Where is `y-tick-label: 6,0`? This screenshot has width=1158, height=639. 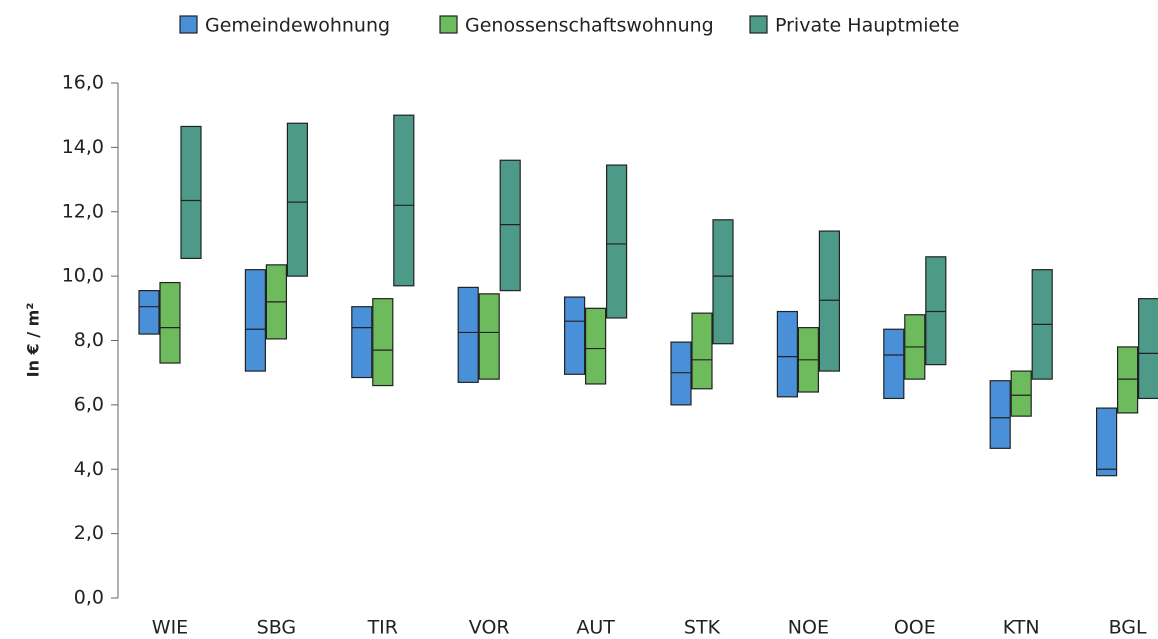 y-tick-label: 6,0 is located at coordinates (89, 404).